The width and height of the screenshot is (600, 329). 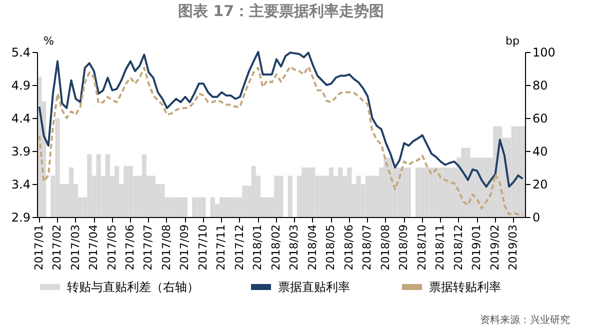 What do you see at coordinates (275, 247) in the screenshot?
I see `x-tick-label: 2018/02` at bounding box center [275, 247].